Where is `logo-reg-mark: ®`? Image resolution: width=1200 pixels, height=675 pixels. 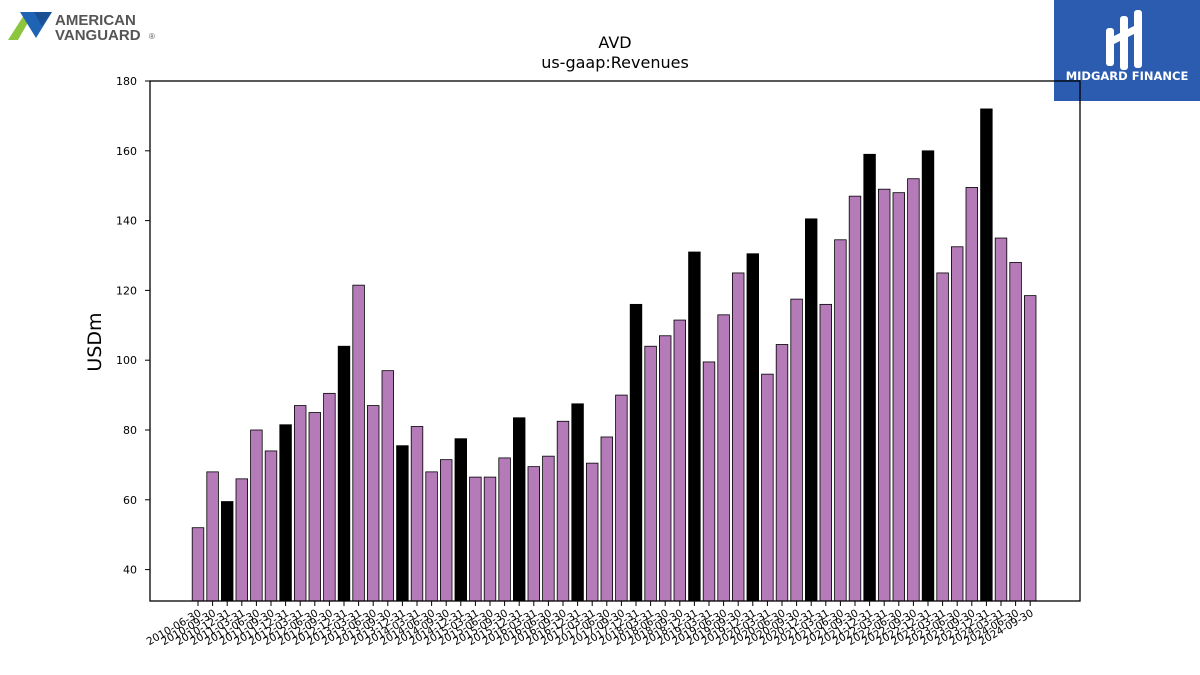 logo-reg-mark: ® is located at coordinates (152, 36).